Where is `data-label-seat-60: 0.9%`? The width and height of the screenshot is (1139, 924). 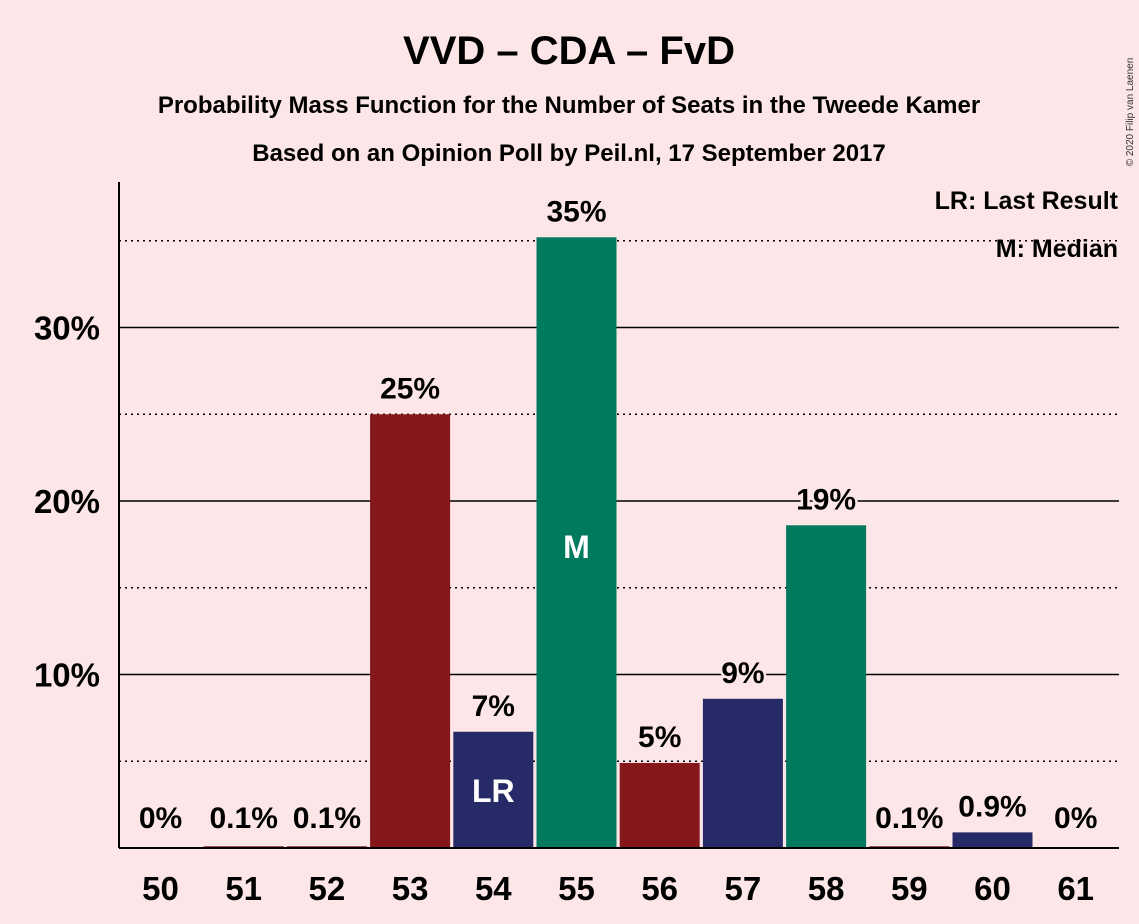
data-label-seat-60: 0.9% is located at coordinates (992, 806).